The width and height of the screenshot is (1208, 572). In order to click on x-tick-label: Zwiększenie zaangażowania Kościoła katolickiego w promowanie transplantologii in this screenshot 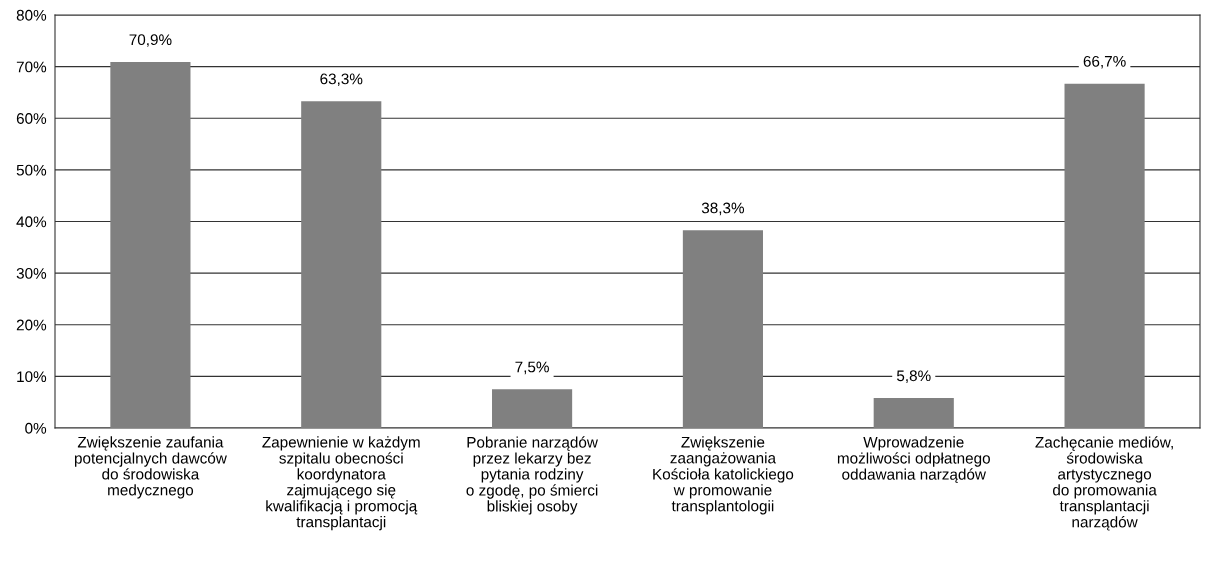, I will do `click(723, 475)`.